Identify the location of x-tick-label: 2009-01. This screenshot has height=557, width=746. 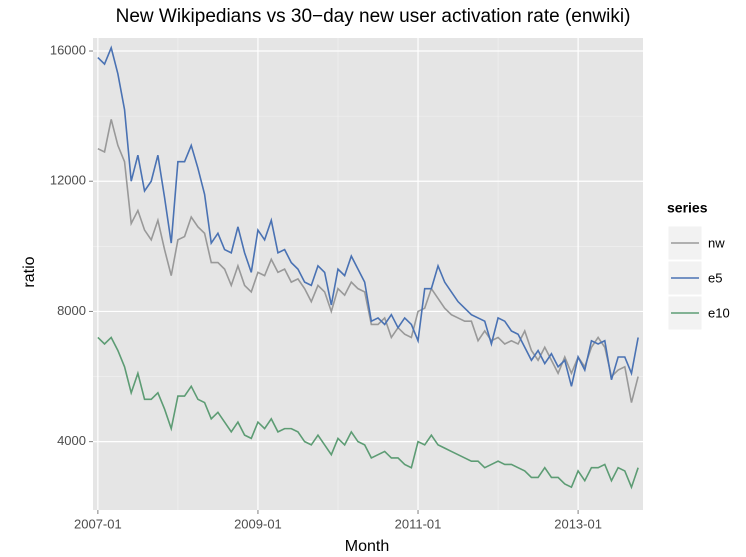
(258, 523).